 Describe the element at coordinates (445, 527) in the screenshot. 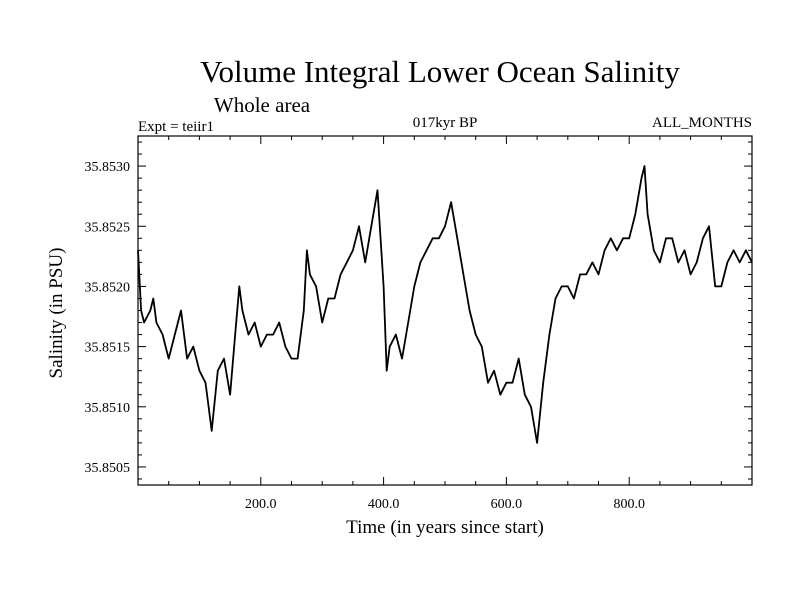

I see `x-axis-label: Time (in years since start)` at that location.